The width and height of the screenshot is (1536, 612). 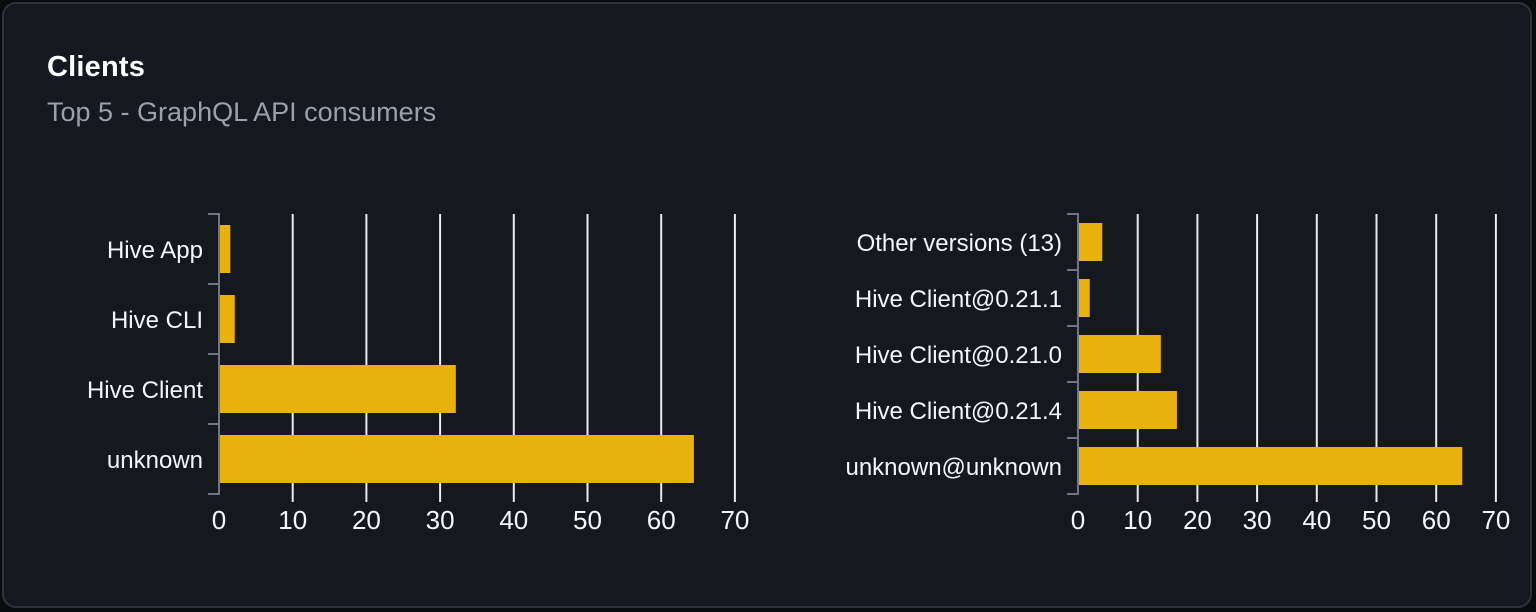 What do you see at coordinates (242, 112) in the screenshot?
I see `page-subtitle: Top 5 - GraphQL API consumers` at bounding box center [242, 112].